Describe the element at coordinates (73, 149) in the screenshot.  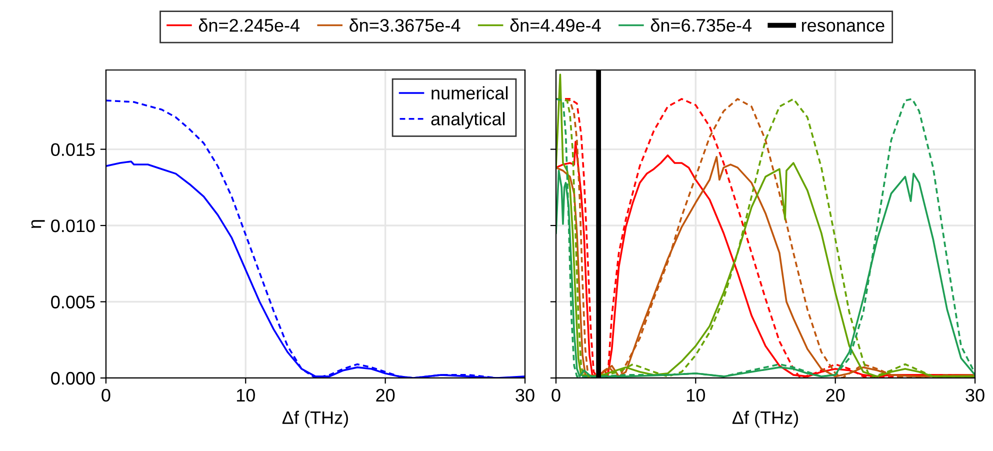
I see `y-tick-label: 0.015` at that location.